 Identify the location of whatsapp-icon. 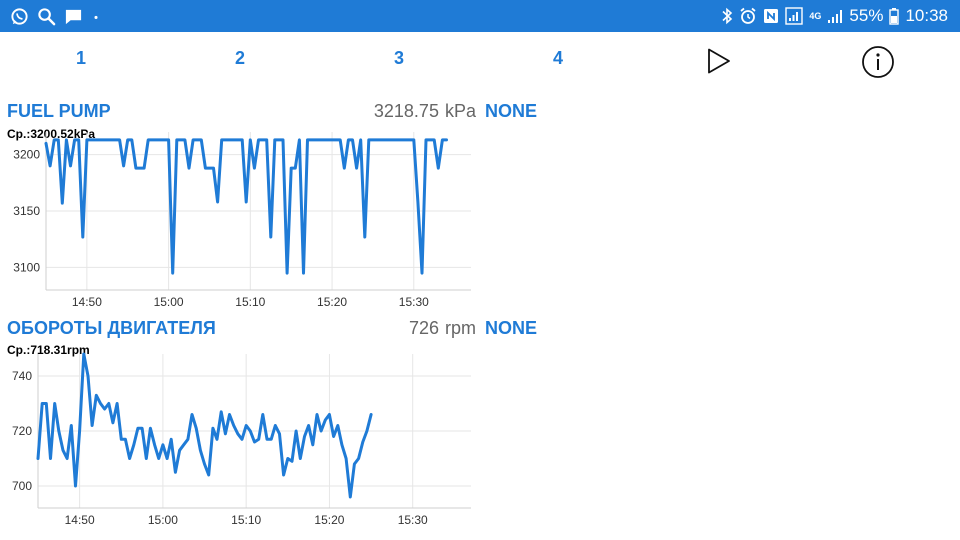
(19, 16).